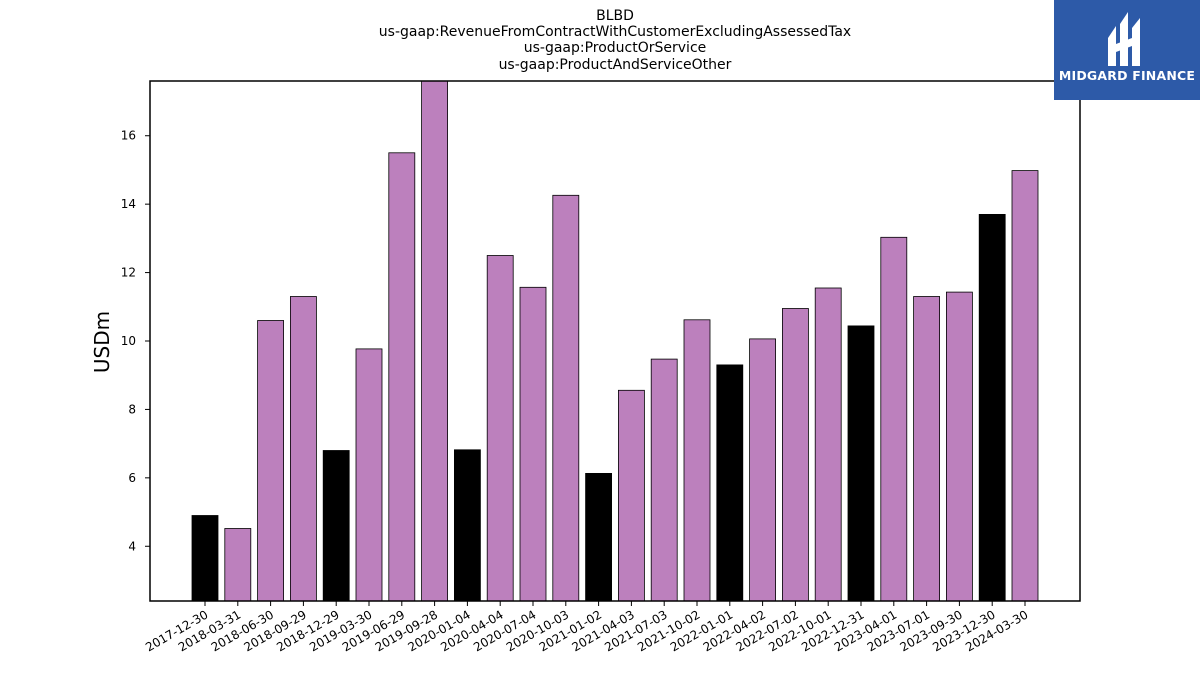 The width and height of the screenshot is (1200, 675). I want to click on chart-title-line-4: us-gaap:ProductAndServiceOther, so click(615, 65).